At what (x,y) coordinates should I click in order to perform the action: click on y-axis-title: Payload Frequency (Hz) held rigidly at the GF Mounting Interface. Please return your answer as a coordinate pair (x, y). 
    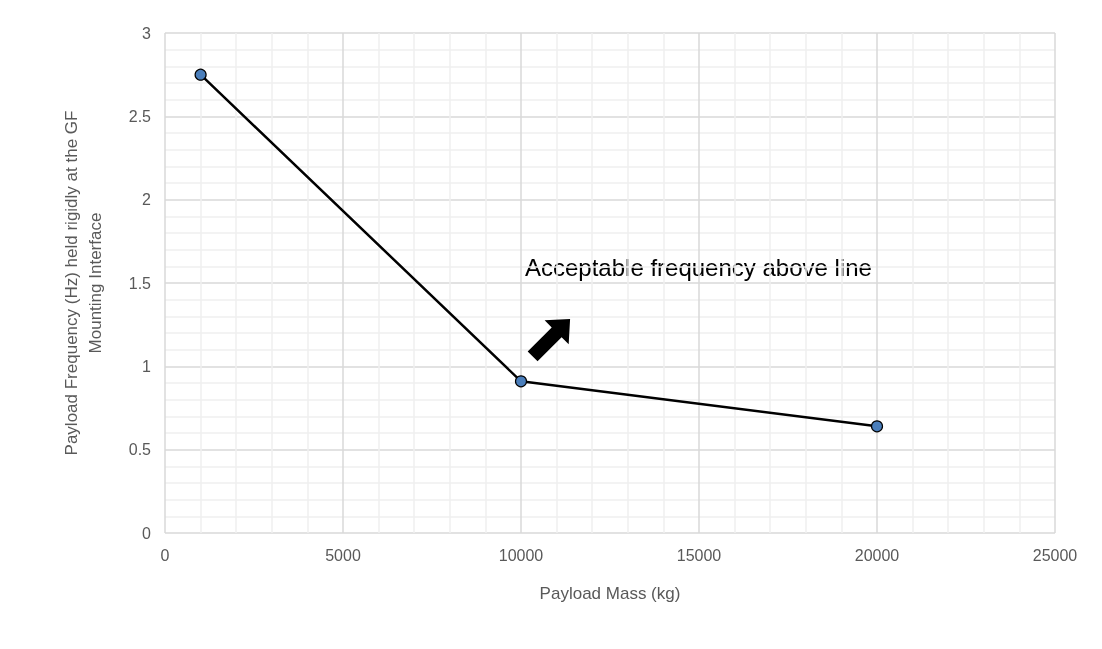
    Looking at the image, I should click on (83, 283).